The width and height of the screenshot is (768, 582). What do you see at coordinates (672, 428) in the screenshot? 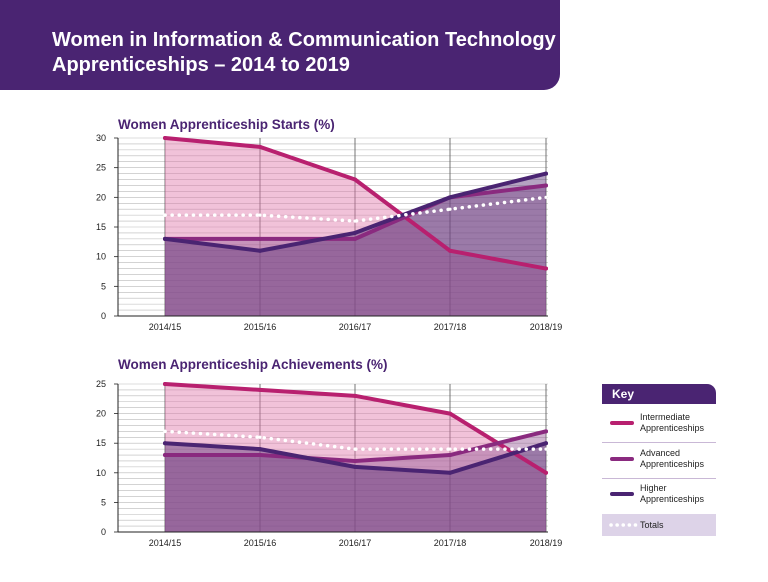
I see `legend-label-intermediate-line-2: Apprenticeships` at bounding box center [672, 428].